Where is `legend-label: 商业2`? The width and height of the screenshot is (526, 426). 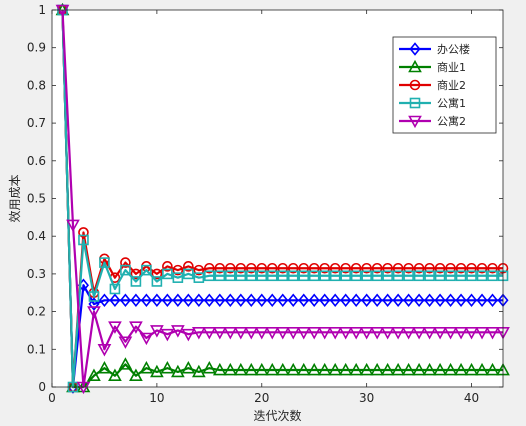 legend-label: 商业2 is located at coordinates (451, 85).